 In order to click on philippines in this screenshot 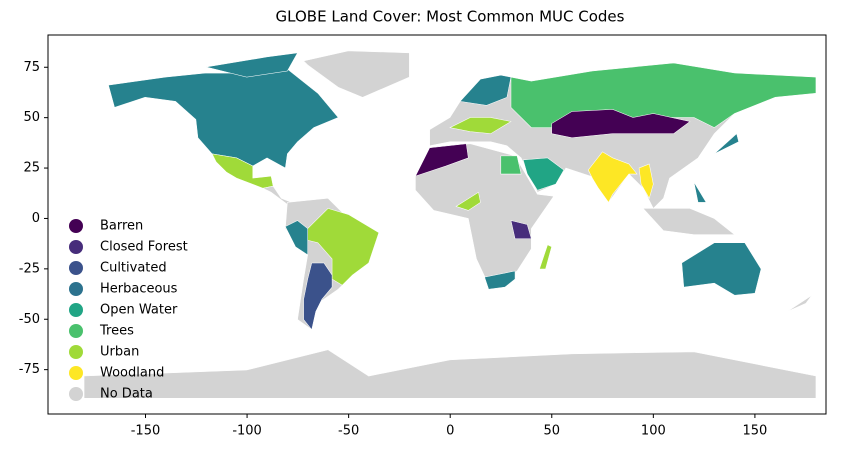, I will do `click(700, 192)`.